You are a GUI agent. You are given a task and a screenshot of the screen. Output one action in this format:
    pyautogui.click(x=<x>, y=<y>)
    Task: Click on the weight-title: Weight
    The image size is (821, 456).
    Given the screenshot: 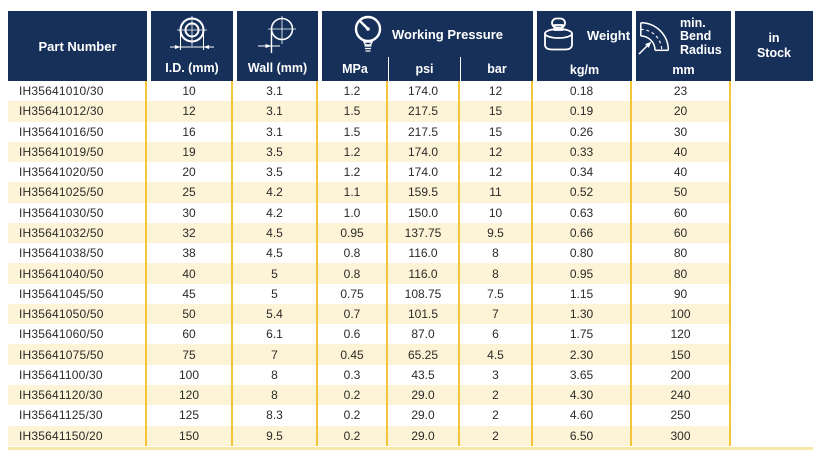 What is the action you would take?
    pyautogui.click(x=608, y=35)
    